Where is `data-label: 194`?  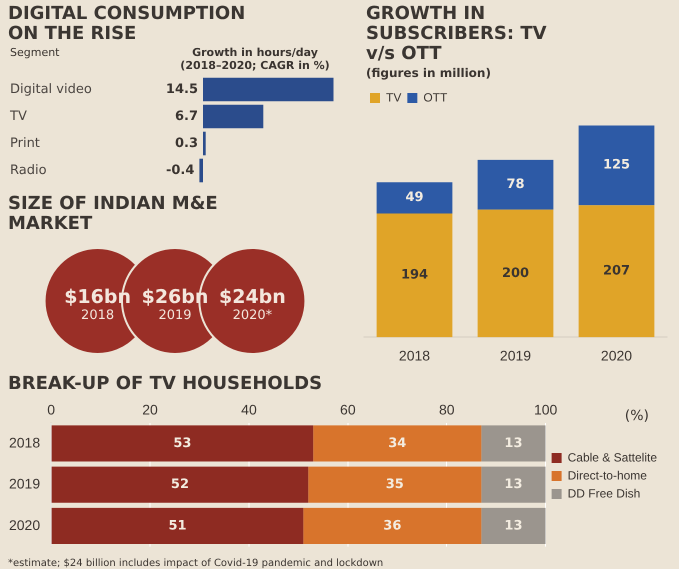 data-label: 194 is located at coordinates (414, 275).